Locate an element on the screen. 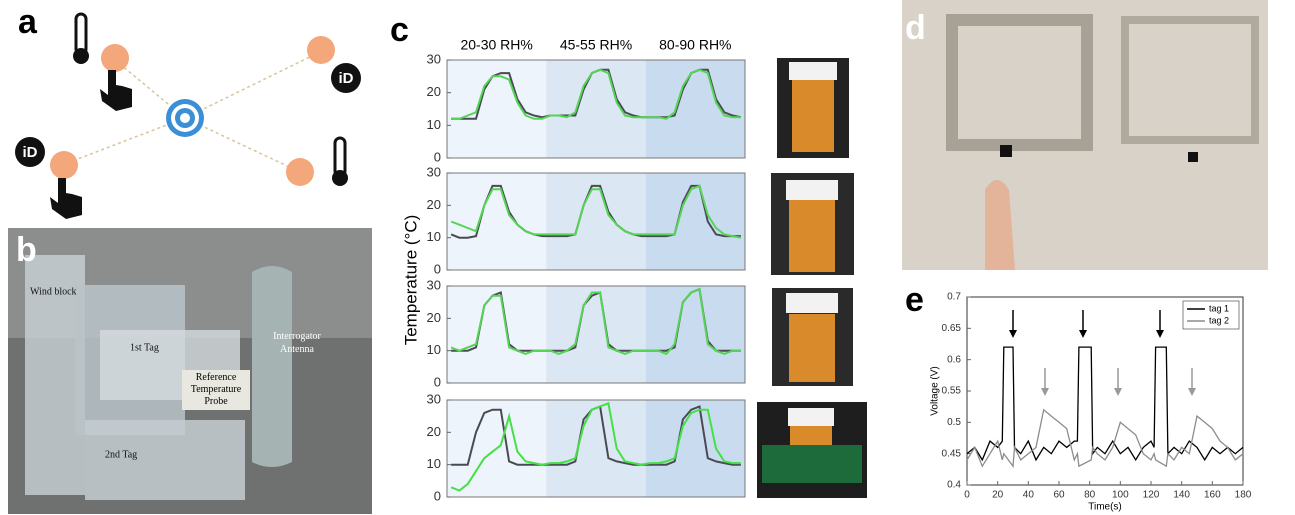 The width and height of the screenshot is (1295, 515). x-tick-label: 20 is located at coordinates (998, 495).